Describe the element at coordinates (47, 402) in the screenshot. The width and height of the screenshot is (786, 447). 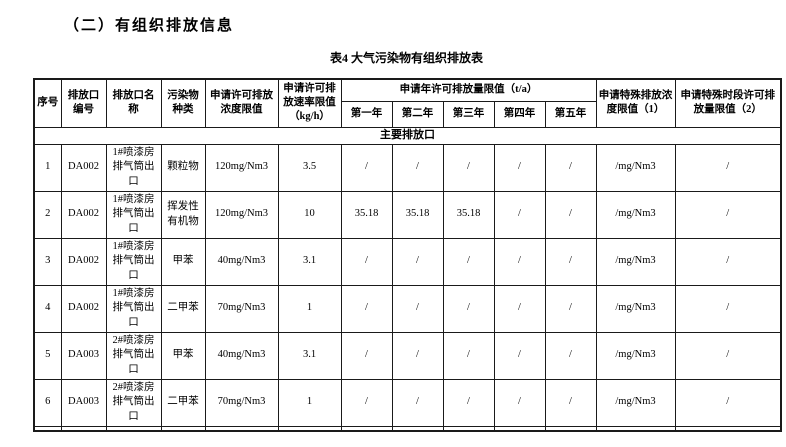
I see `cell-seq: 6` at that location.